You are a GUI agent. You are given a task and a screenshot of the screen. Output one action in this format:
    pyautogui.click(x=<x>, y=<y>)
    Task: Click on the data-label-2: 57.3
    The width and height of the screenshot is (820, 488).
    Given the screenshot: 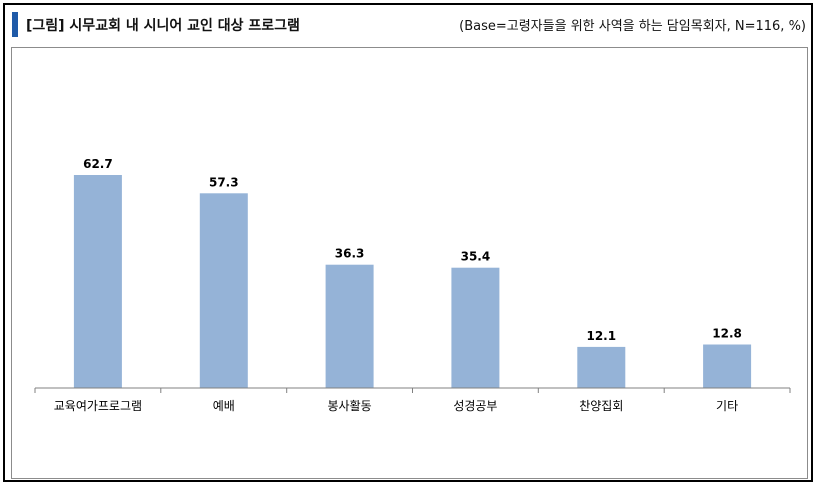 What is the action you would take?
    pyautogui.click(x=224, y=182)
    